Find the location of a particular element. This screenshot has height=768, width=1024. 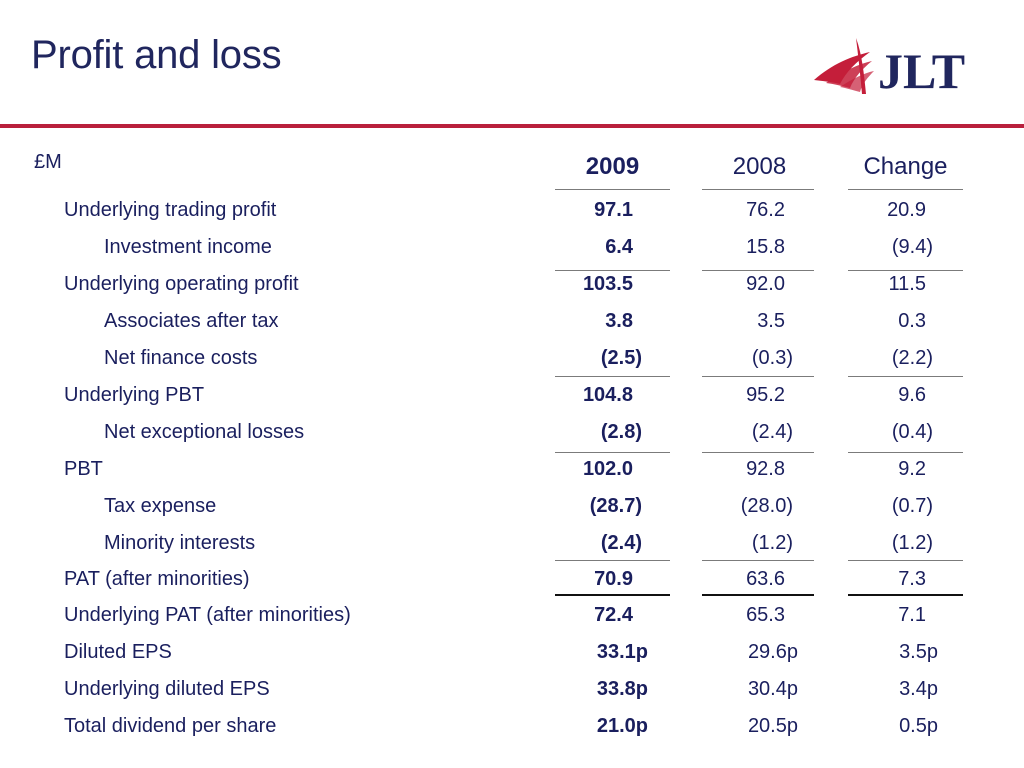

value-change: 0.3 is located at coordinates (912, 321).